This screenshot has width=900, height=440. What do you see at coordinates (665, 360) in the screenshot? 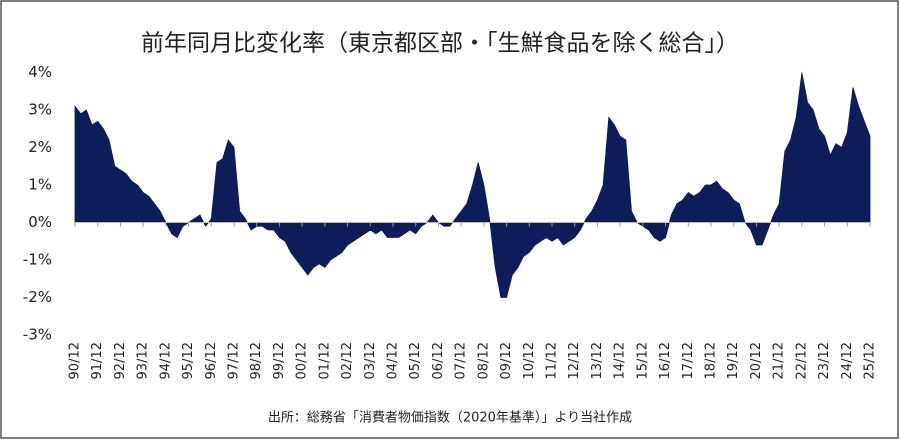
I see `x-tick-label: 16/12` at bounding box center [665, 360].